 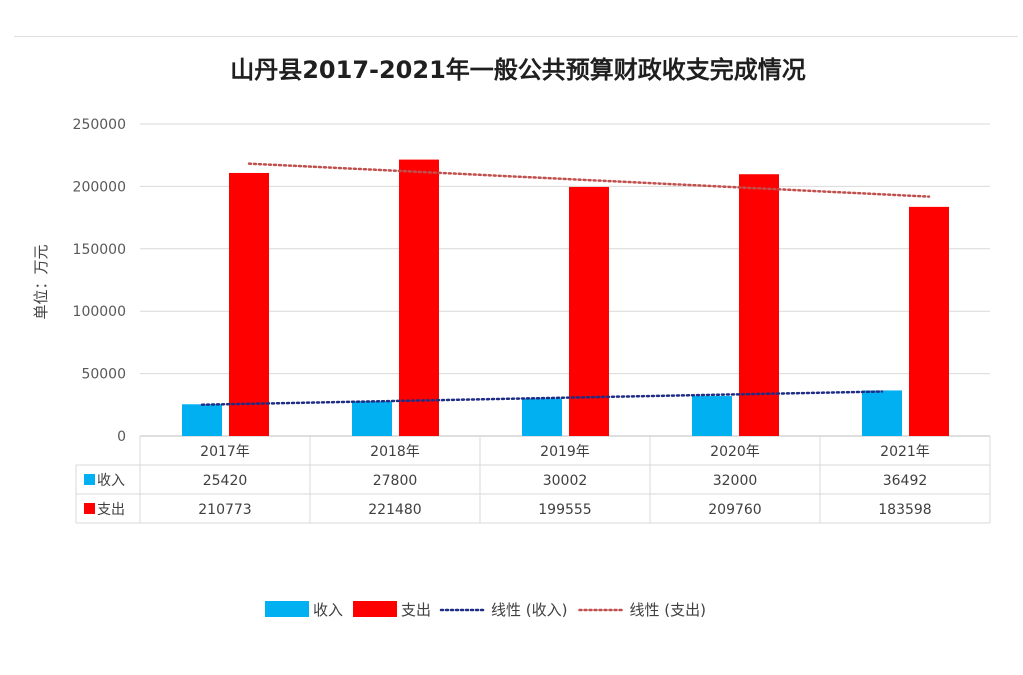 I want to click on legend-label: 支出, so click(x=416, y=610).